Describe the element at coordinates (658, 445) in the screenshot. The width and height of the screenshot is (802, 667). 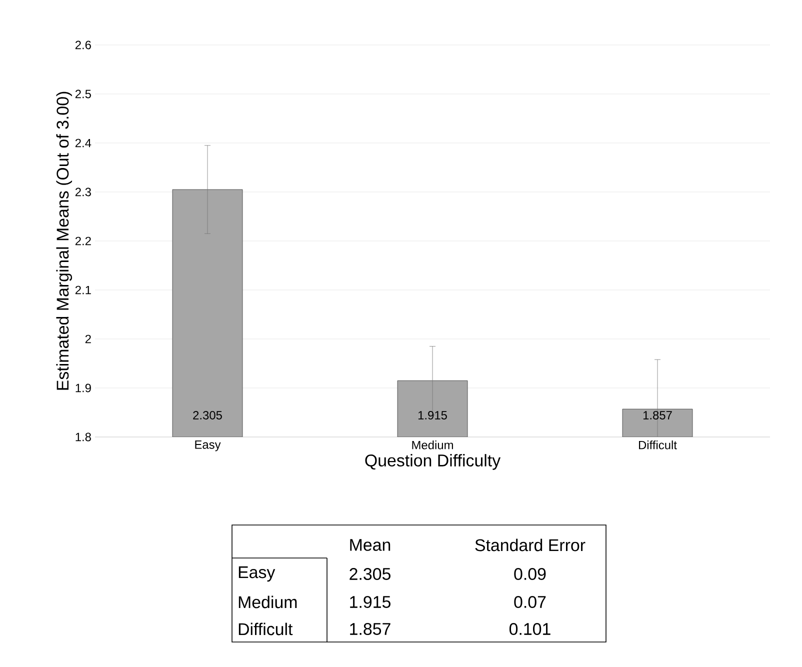
I see `x-tick-label: Difficult` at that location.